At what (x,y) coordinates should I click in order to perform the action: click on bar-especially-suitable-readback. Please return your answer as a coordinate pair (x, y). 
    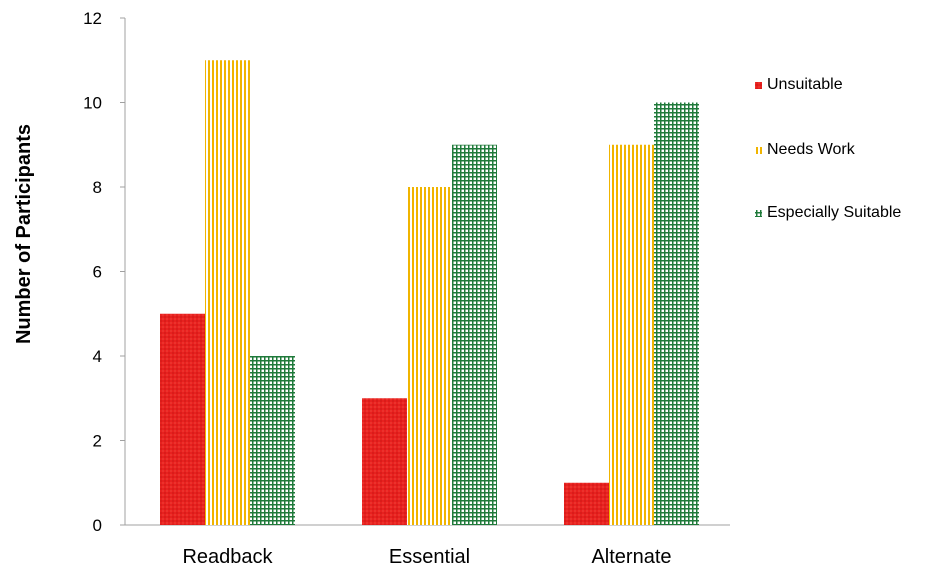
    Looking at the image, I should click on (272, 440).